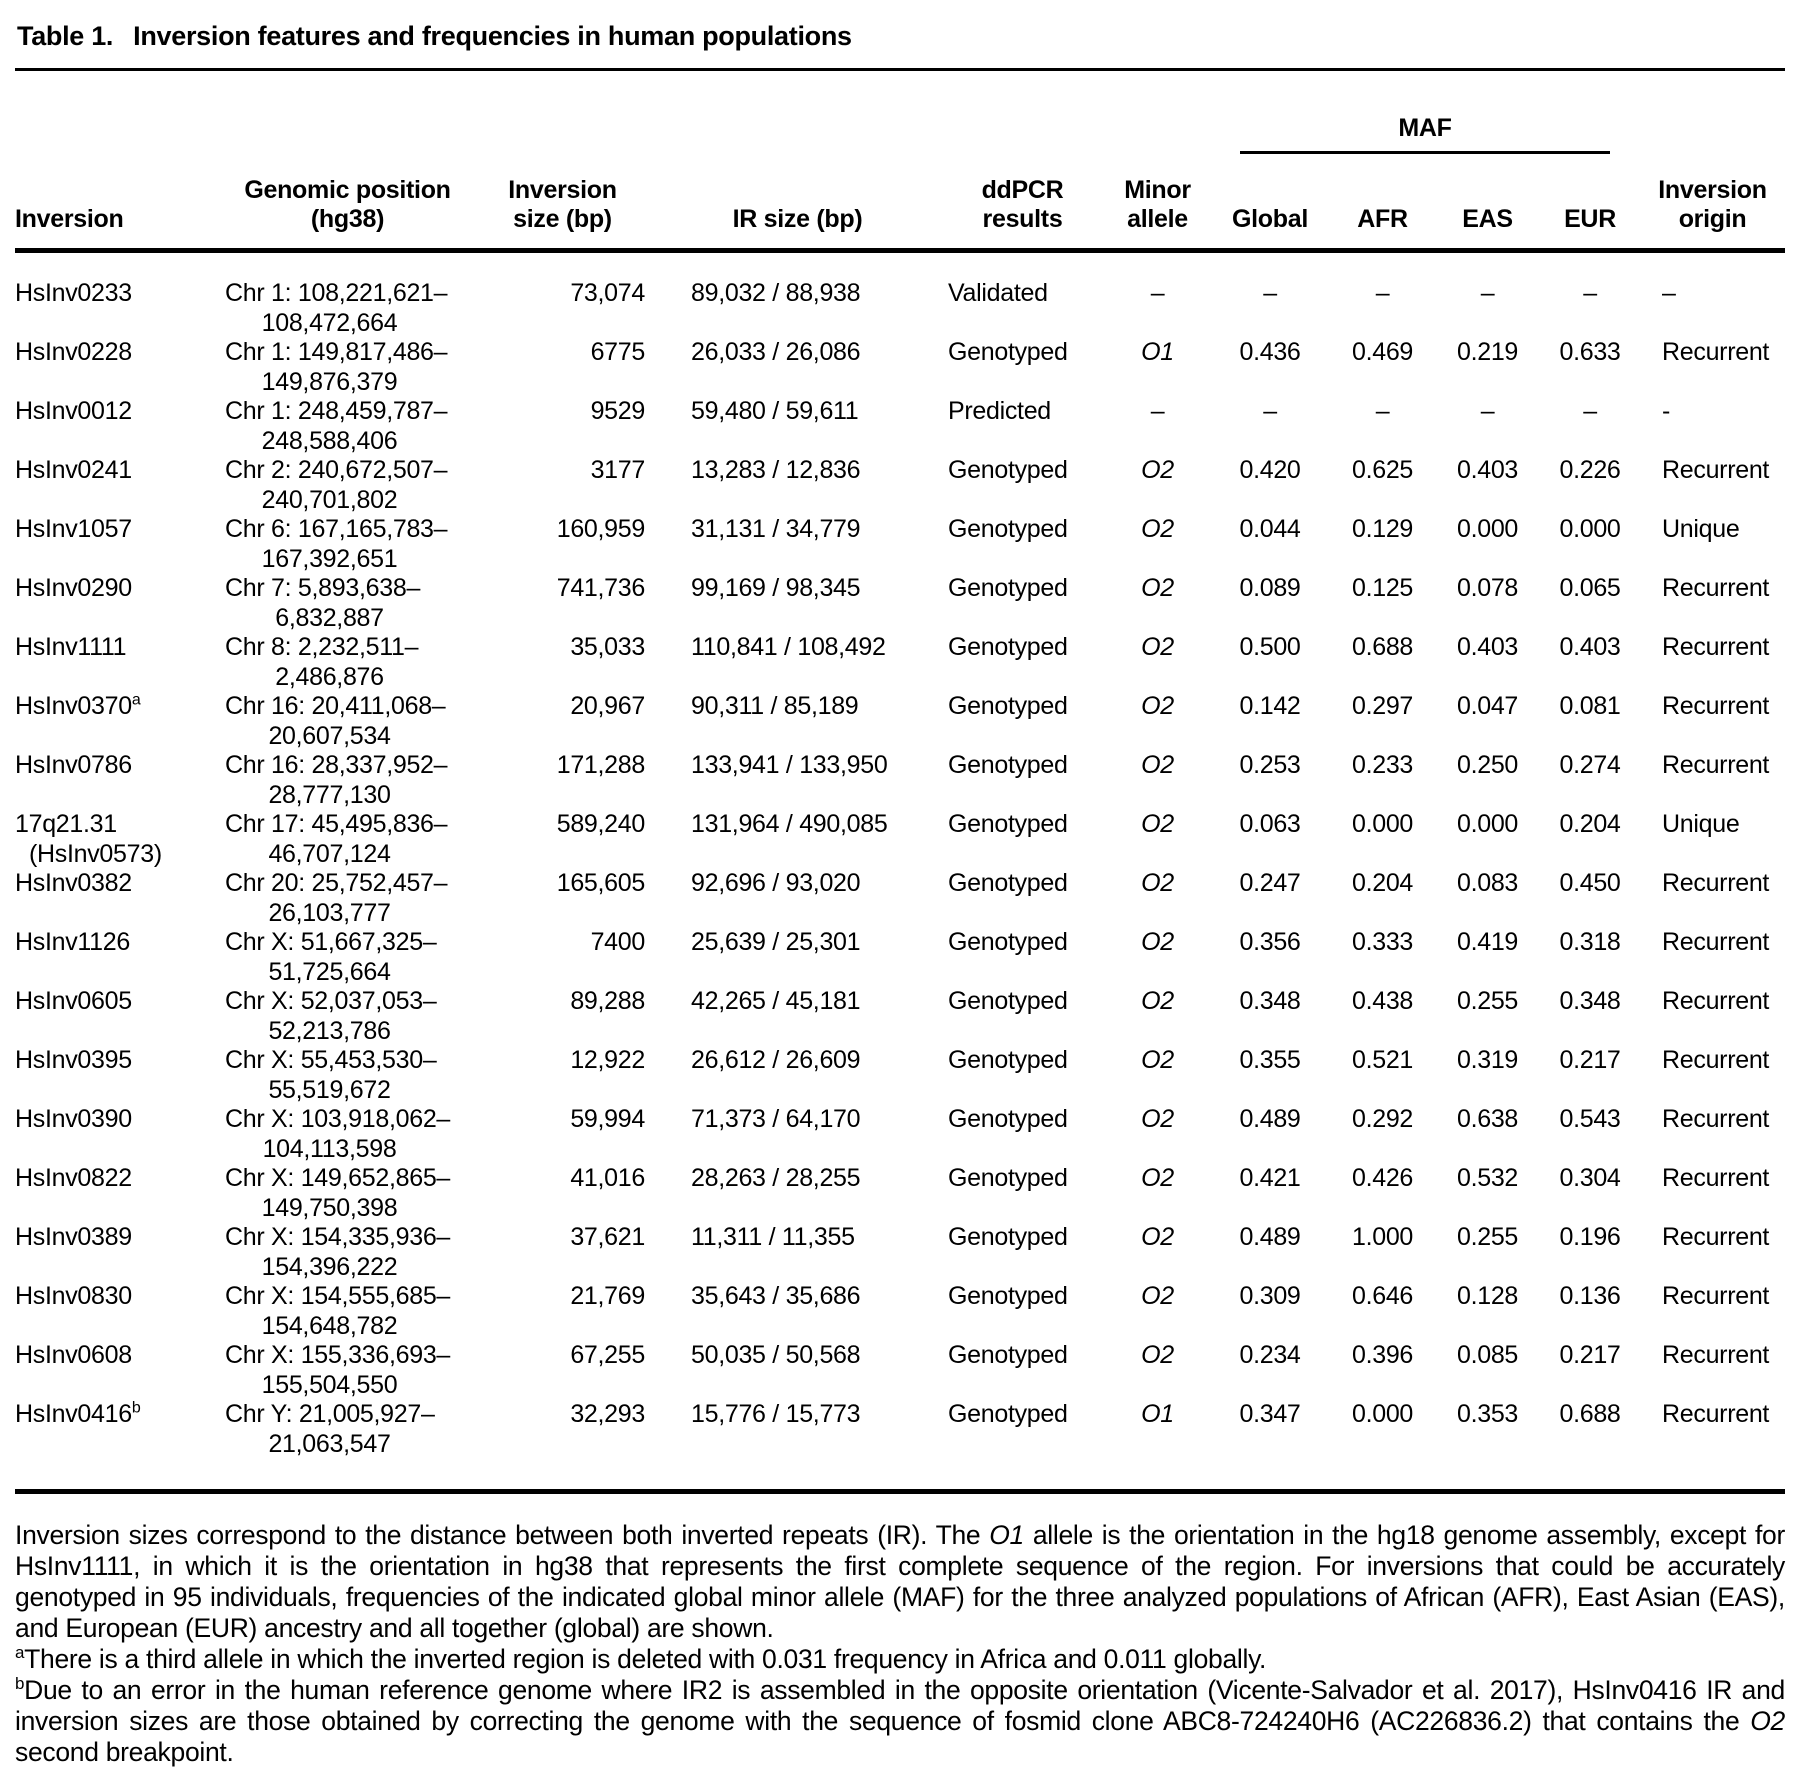 The image size is (1800, 1768). What do you see at coordinates (562, 162) in the screenshot?
I see `col-header-inversion-size: Inversion size (bp)` at bounding box center [562, 162].